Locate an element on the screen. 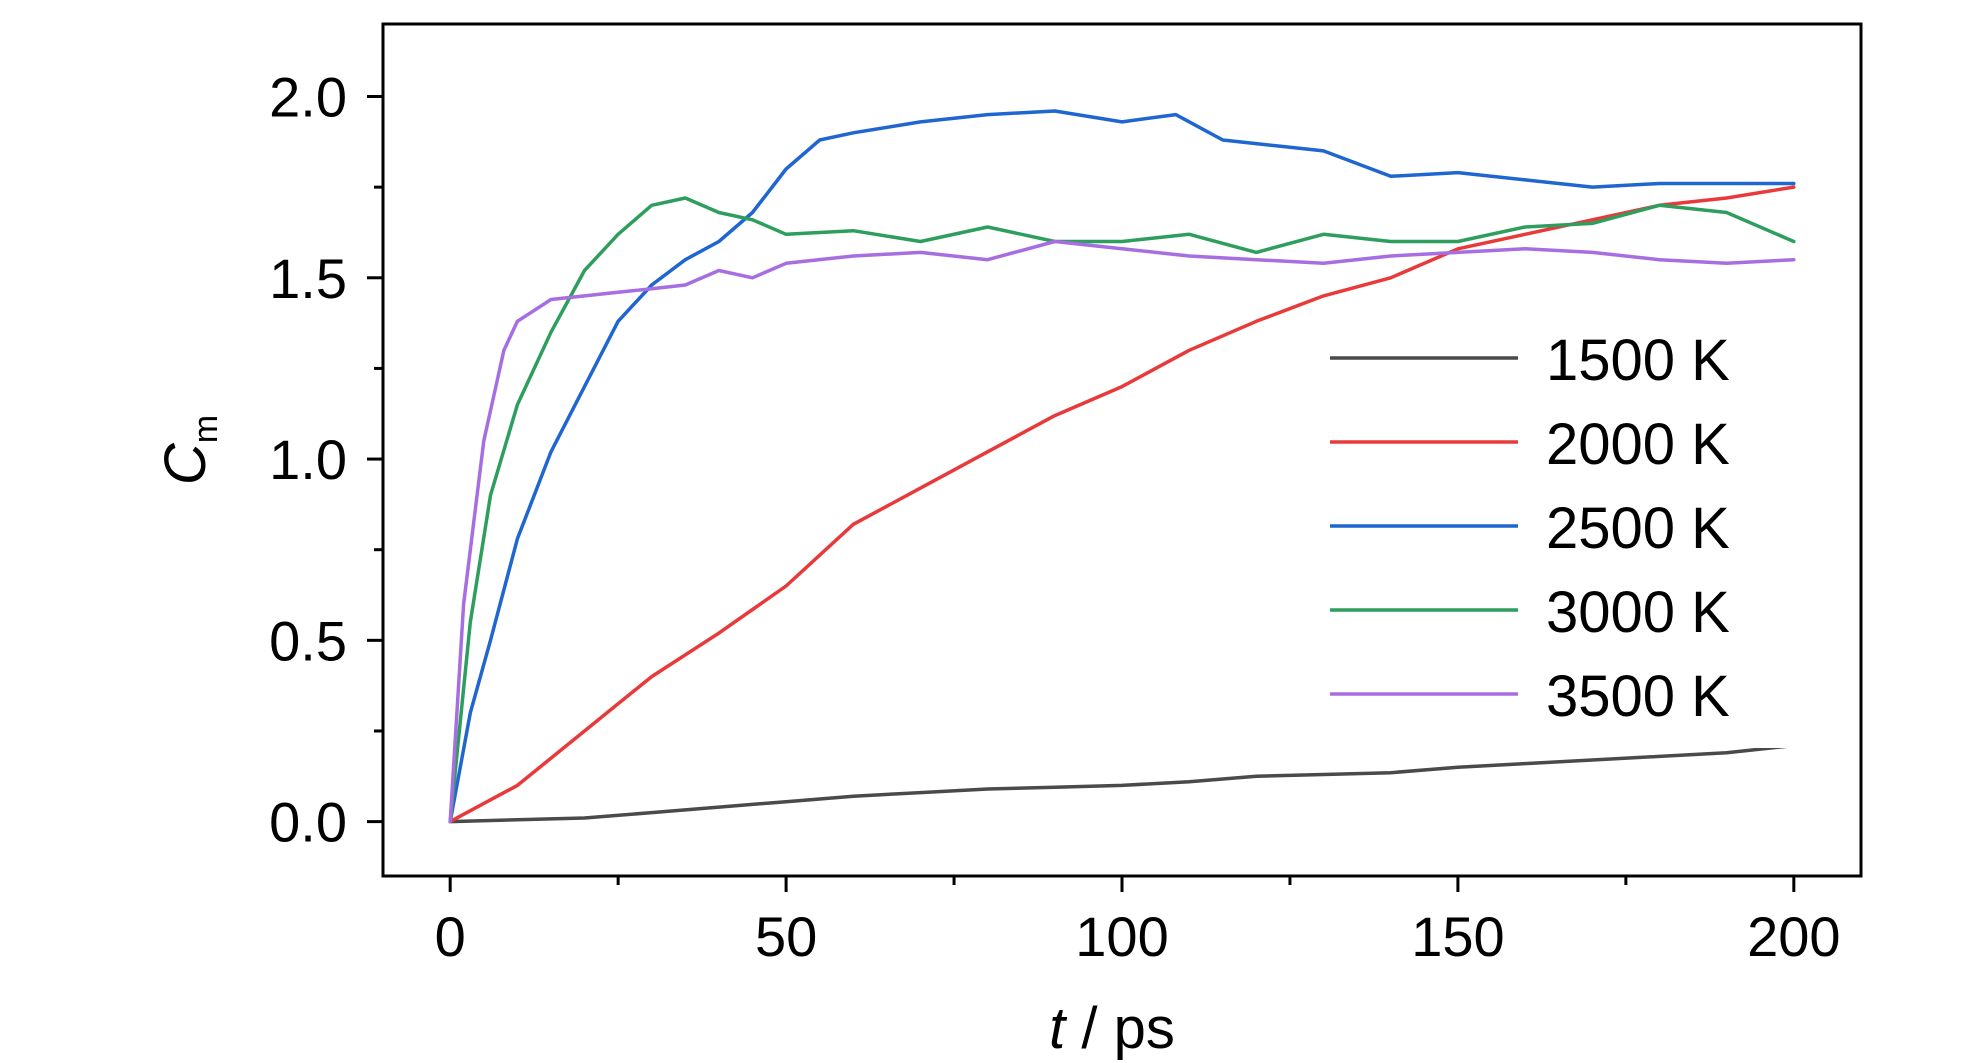 This screenshot has height=1063, width=1984. legend: 1500 K 2000 K 2500 K 3000 K 3500 K is located at coordinates (1569, 538).